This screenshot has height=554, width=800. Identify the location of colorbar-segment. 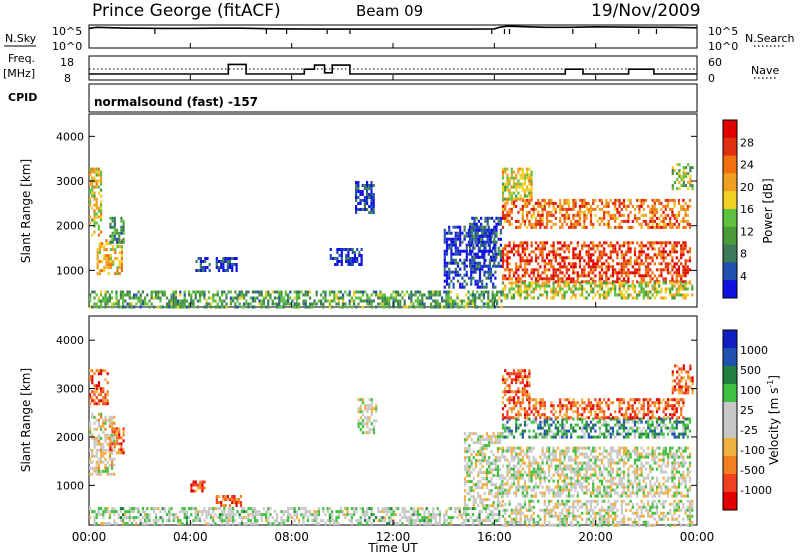
(730, 164).